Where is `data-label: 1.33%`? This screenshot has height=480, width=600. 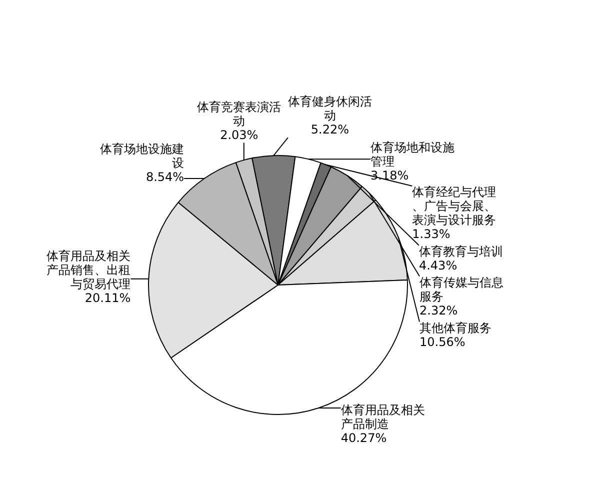 data-label: 1.33% is located at coordinates (431, 234).